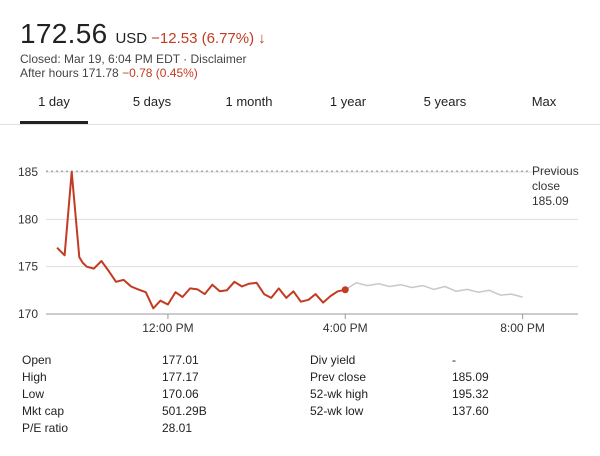 Image resolution: width=600 pixels, height=456 pixels. I want to click on stat-label: High, so click(34, 377).